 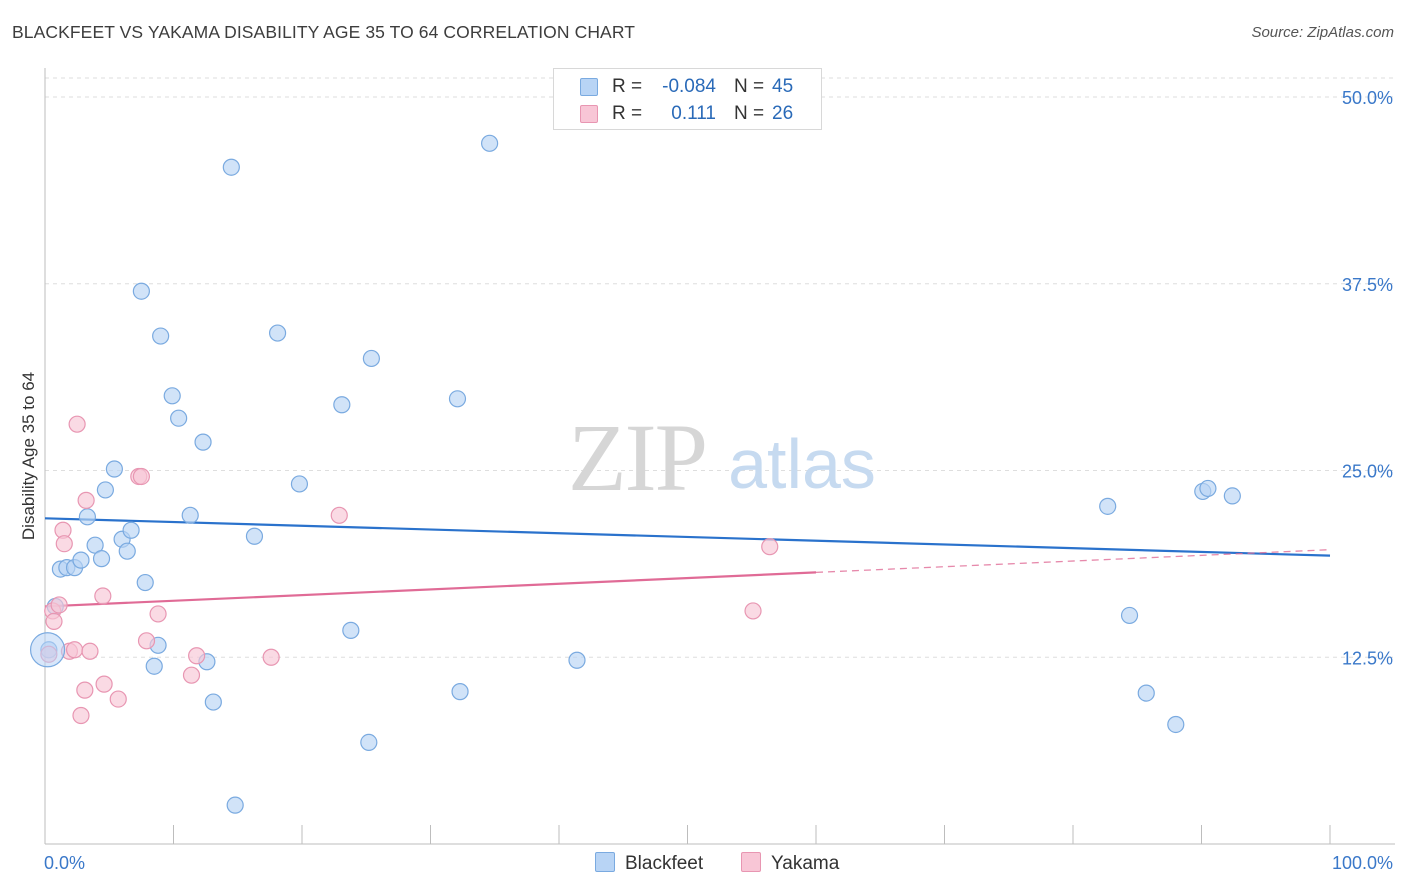 What do you see at coordinates (64, 863) in the screenshot?
I see `x-tick-label-min: 0.0%` at bounding box center [64, 863].